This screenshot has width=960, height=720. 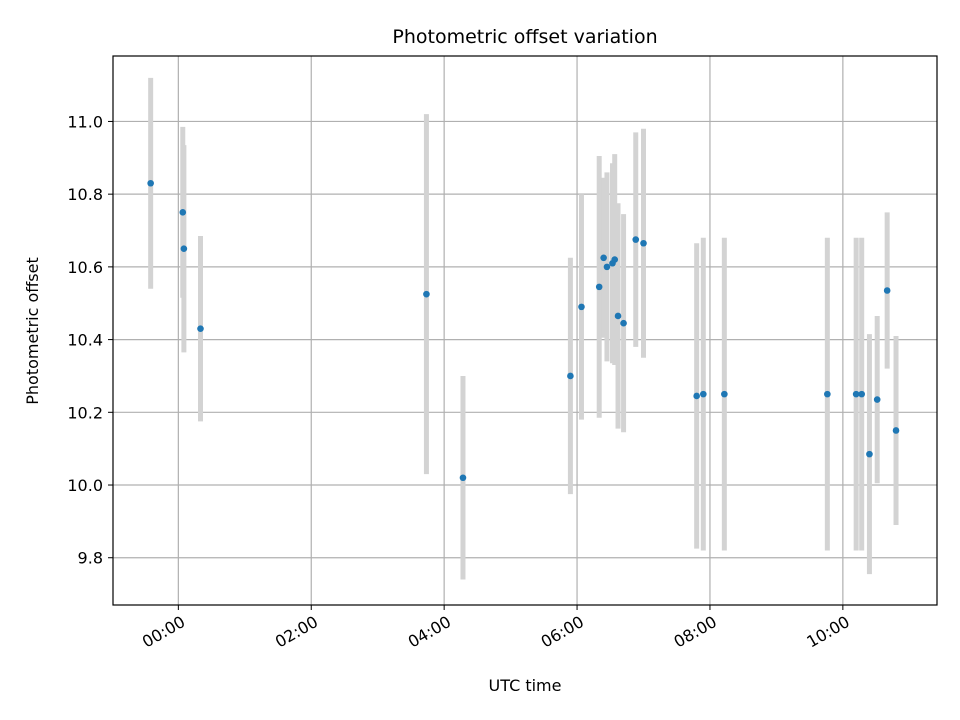 I want to click on x-axis-title: UTC time, so click(x=525, y=685).